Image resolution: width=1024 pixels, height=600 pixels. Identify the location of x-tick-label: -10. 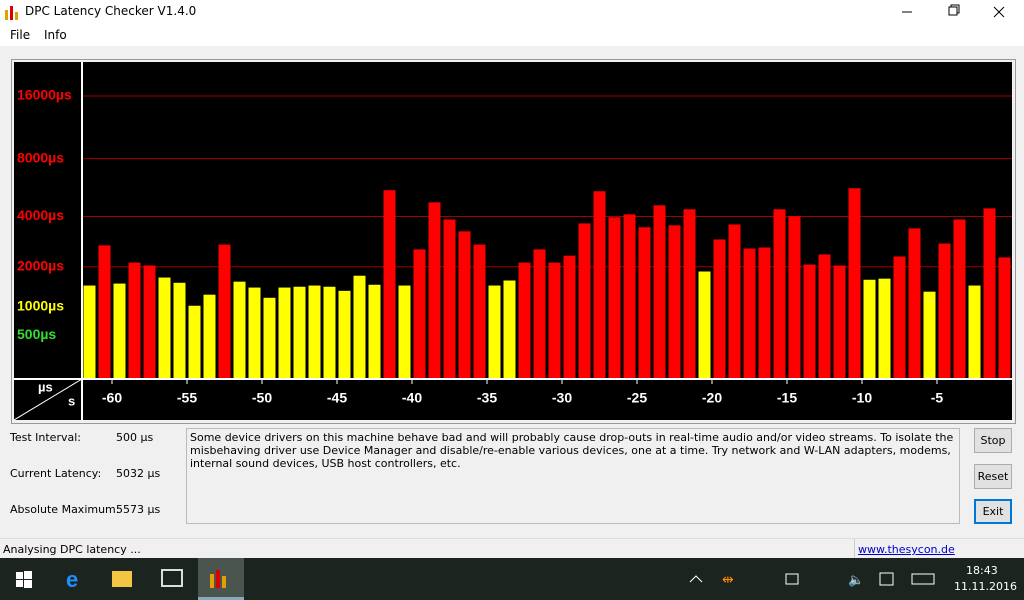
(862, 398).